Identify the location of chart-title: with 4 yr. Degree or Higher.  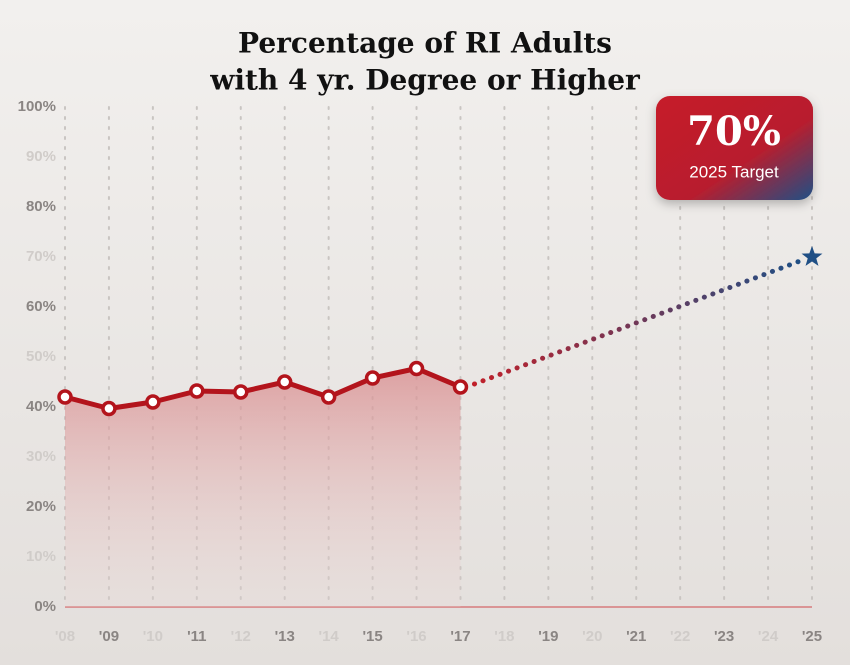
(425, 80).